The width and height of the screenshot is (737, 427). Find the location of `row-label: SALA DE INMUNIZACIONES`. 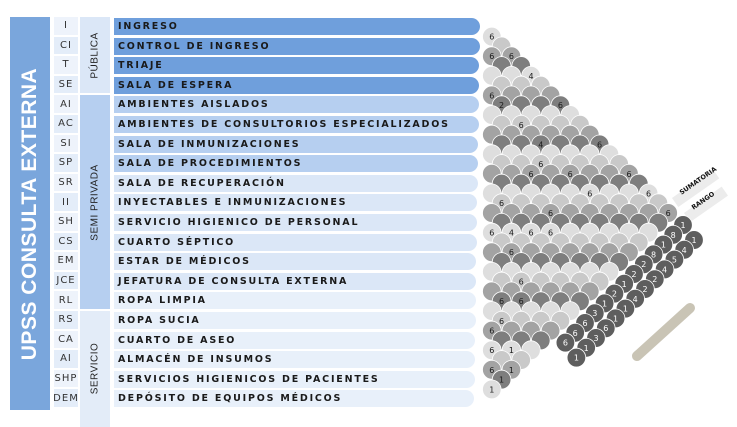

row-label: SALA DE INMUNIZACIONES is located at coordinates (296, 144).